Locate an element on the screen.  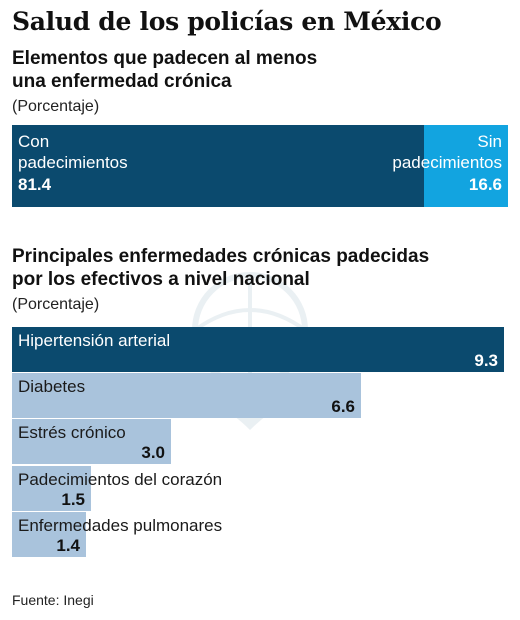
bar-row: Hipertensión arterial 9.3 is located at coordinates (258, 349).